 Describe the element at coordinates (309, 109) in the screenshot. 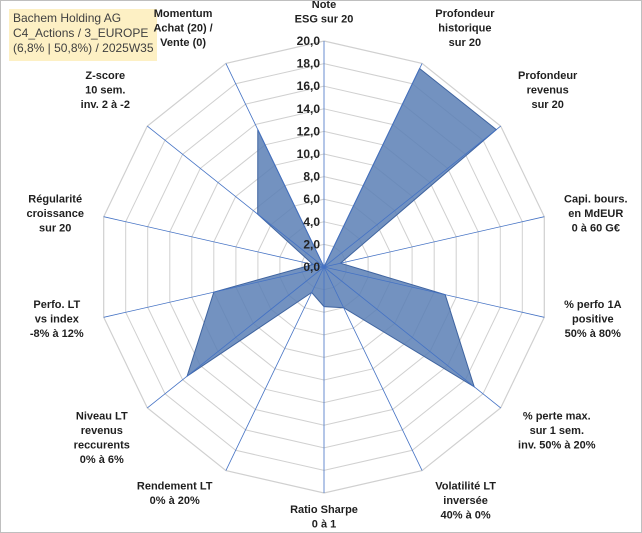

I see `tick-label: 14,0` at that location.